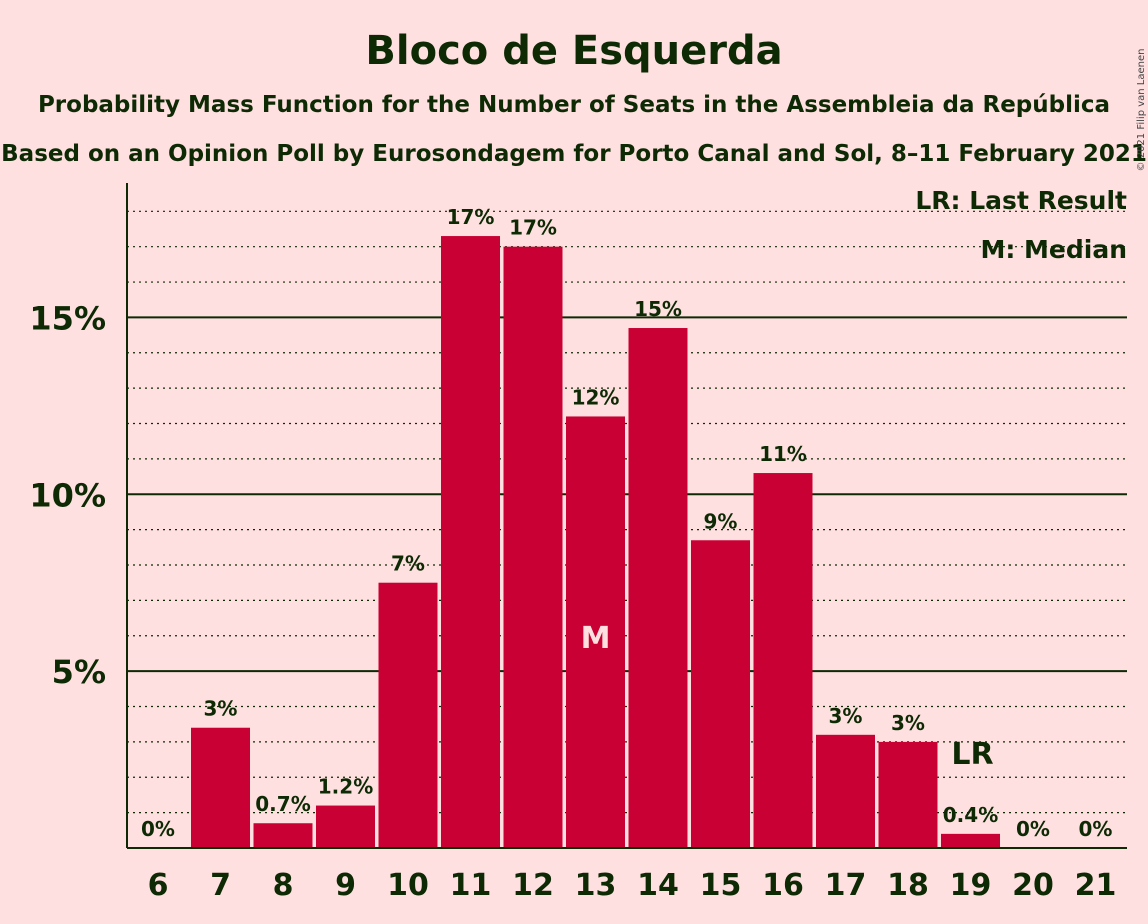  I want to click on median-marker: M, so click(596, 638).